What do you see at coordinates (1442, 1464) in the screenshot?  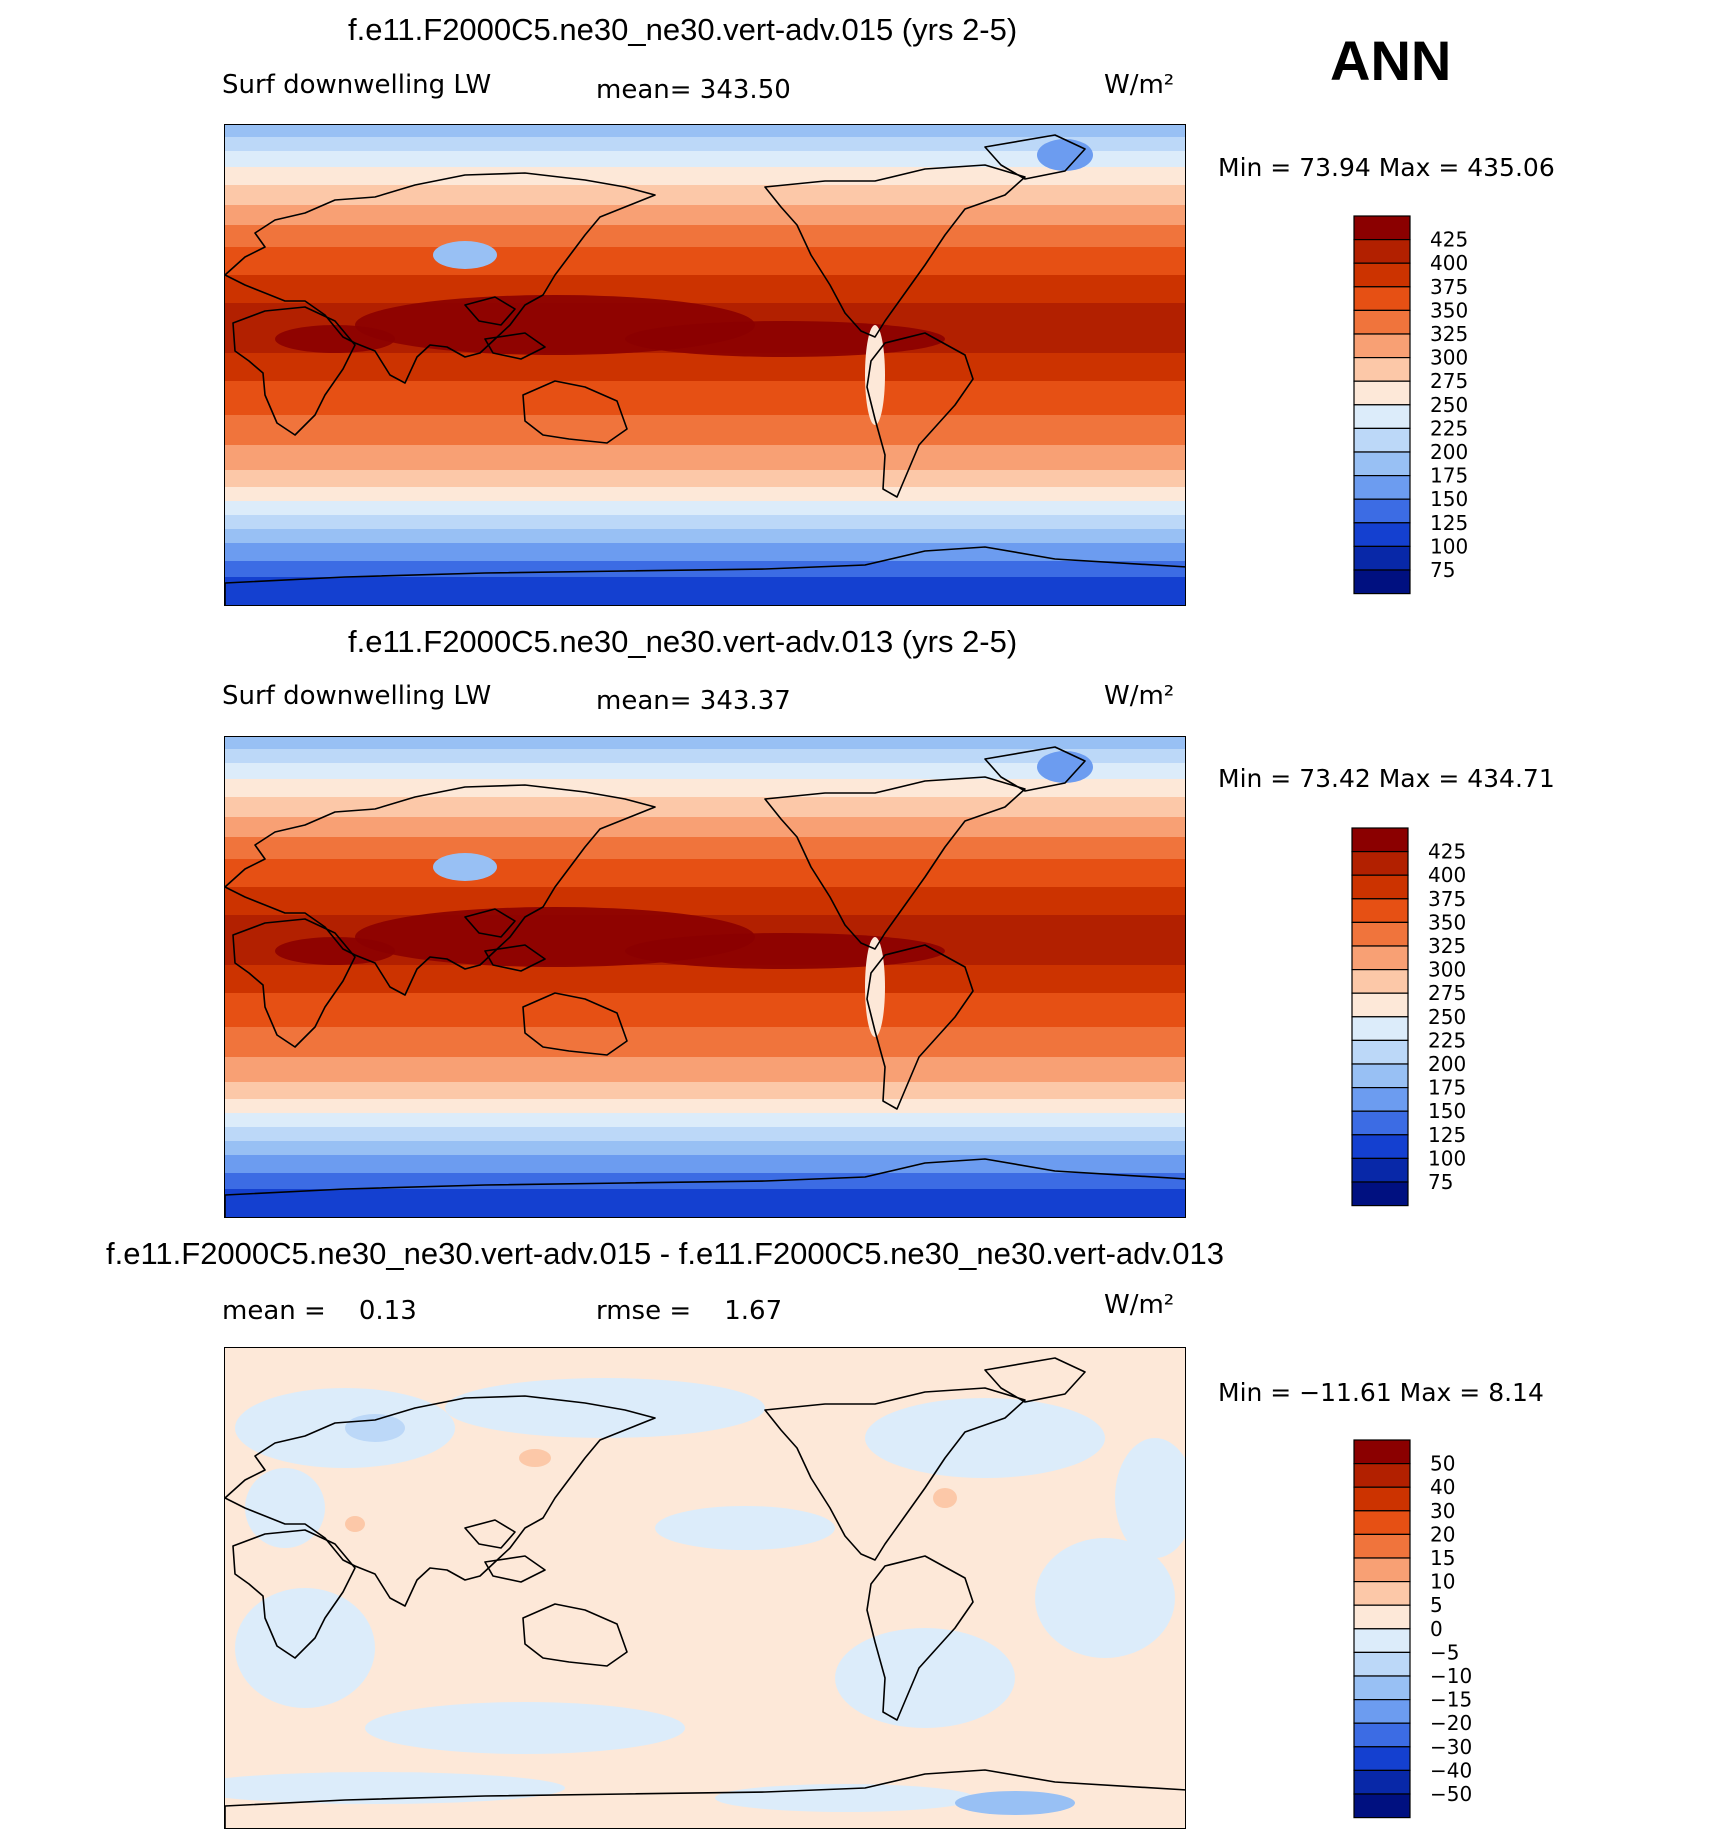 I see `colorbar-tick-label: 50` at bounding box center [1442, 1464].